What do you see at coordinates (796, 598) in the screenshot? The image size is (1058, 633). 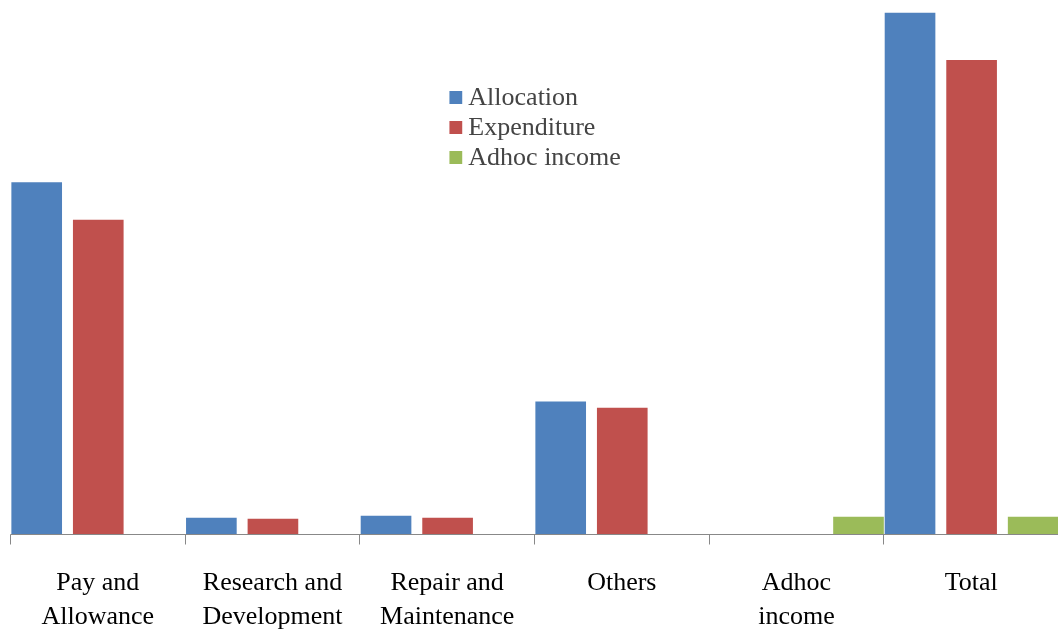 I see `x-tick-label: Adhoc income` at bounding box center [796, 598].